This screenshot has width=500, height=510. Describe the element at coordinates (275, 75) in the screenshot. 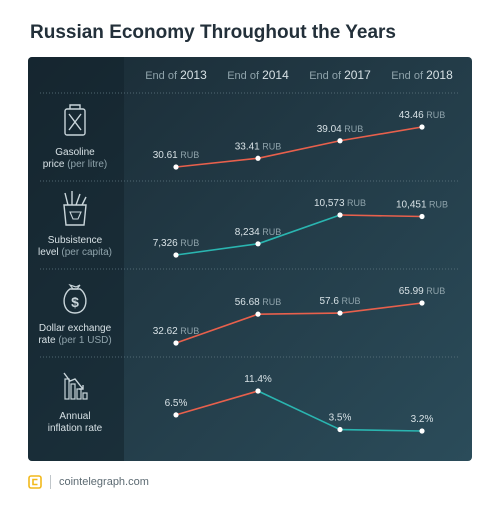

I see `column-header-year: 2014` at that location.